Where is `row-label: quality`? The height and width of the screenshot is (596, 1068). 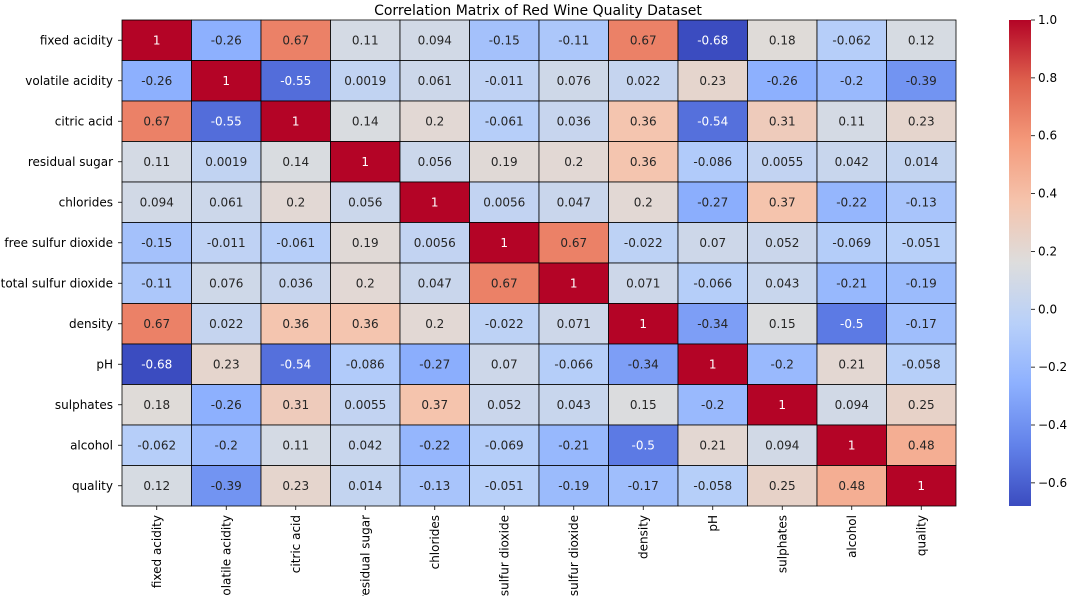 row-label: quality is located at coordinates (92, 486).